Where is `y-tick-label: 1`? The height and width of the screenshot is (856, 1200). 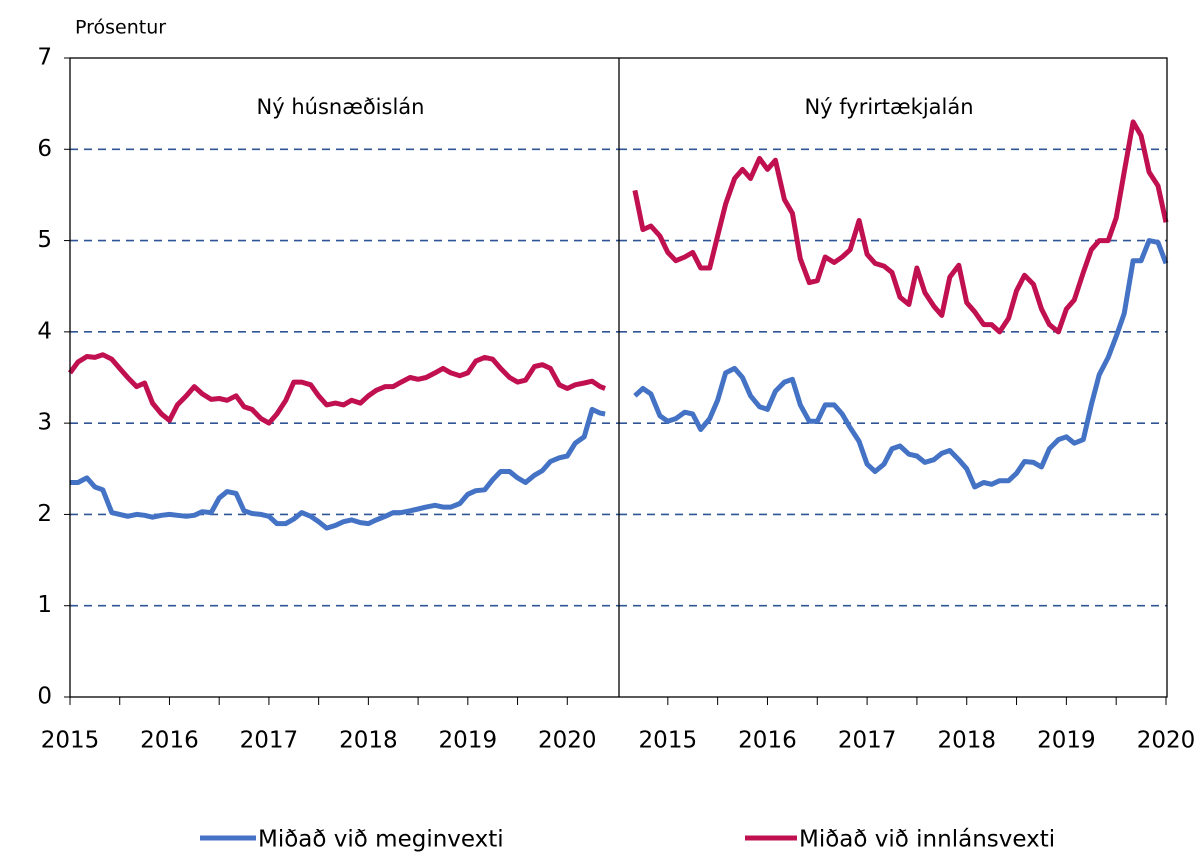
y-tick-label: 1 is located at coordinates (44, 605).